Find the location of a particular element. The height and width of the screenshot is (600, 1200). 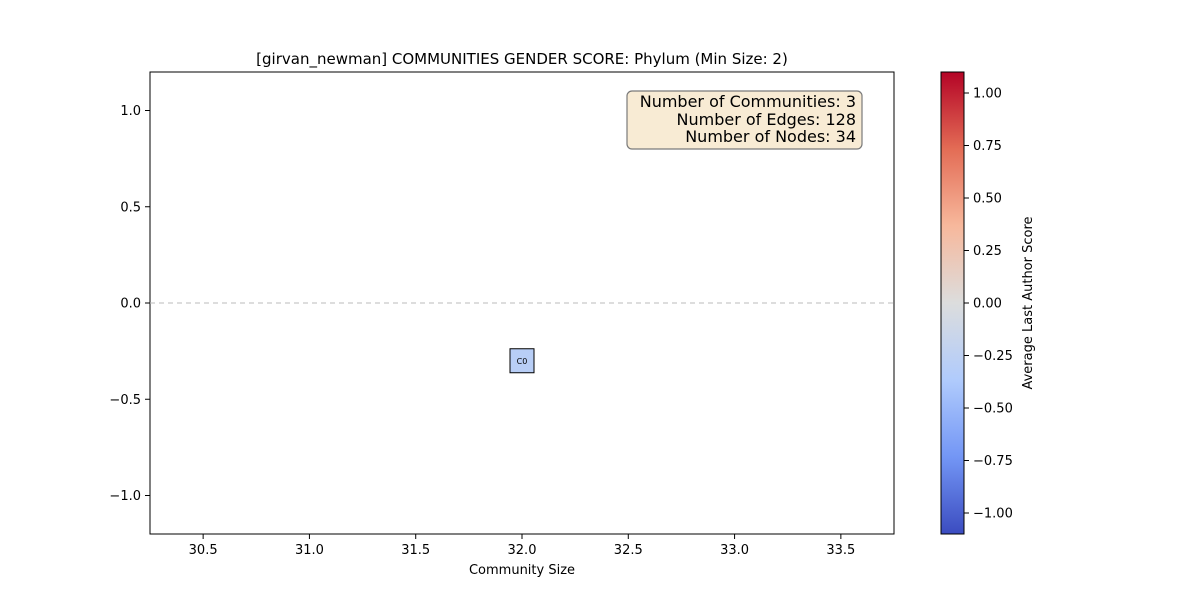

colorbar-tick-label: 1.00 is located at coordinates (987, 94).